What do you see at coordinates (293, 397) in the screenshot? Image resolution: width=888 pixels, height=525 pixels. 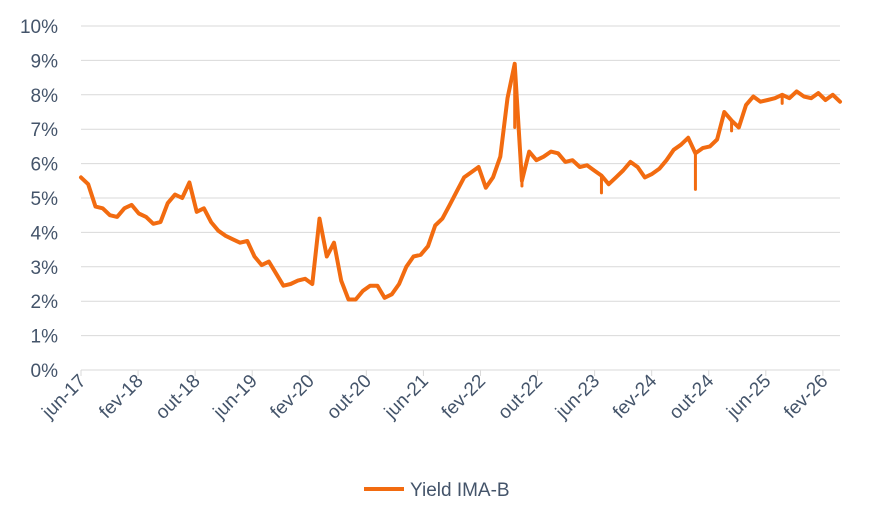 I see `x-tick-label: fev-20` at bounding box center [293, 397].